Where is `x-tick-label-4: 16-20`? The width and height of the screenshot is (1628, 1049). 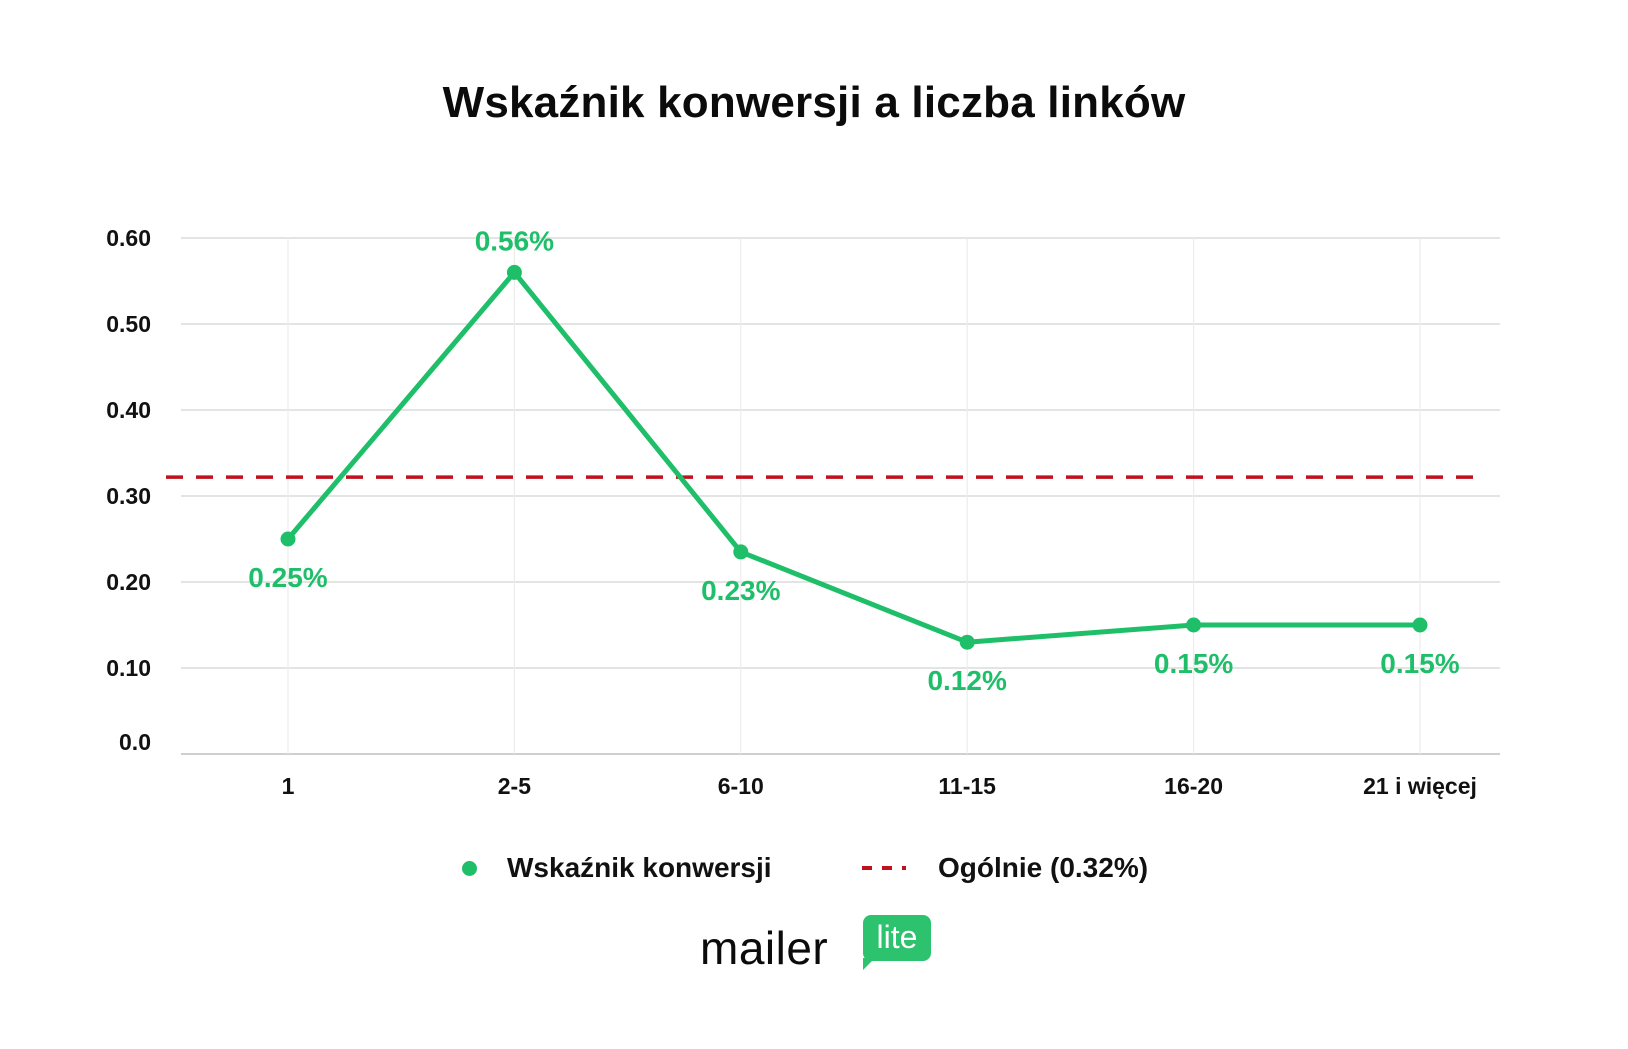
x-tick-label-4: 16-20 is located at coordinates (1193, 786).